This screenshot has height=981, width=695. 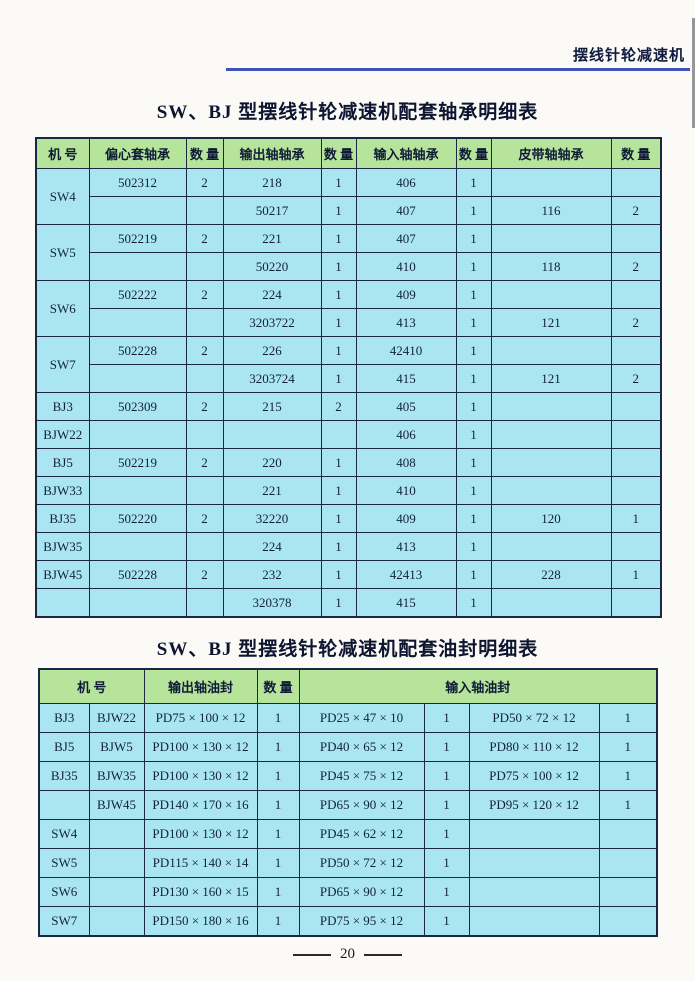 I want to click on table-cell: 118, so click(x=551, y=266).